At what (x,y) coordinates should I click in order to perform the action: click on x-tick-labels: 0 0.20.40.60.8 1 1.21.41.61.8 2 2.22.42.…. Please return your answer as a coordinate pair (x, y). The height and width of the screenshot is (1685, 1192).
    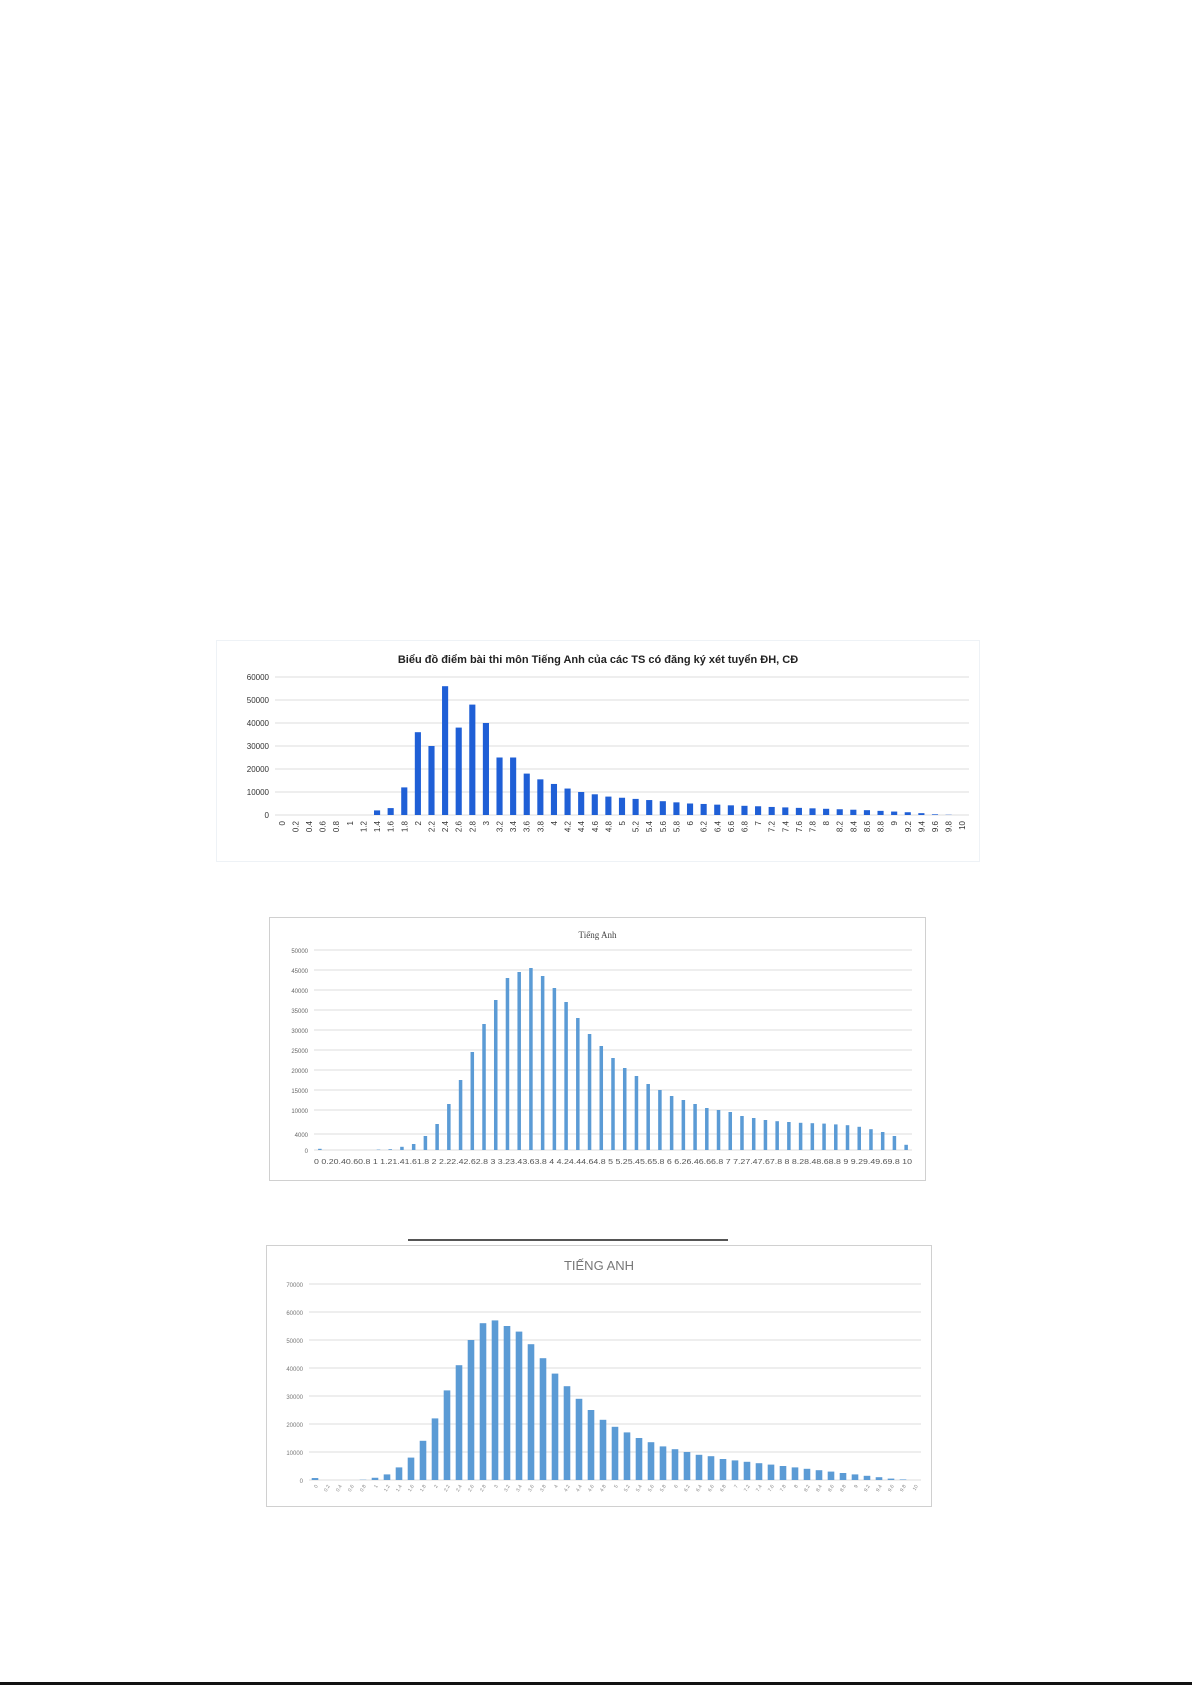
    Looking at the image, I should click on (613, 1162).